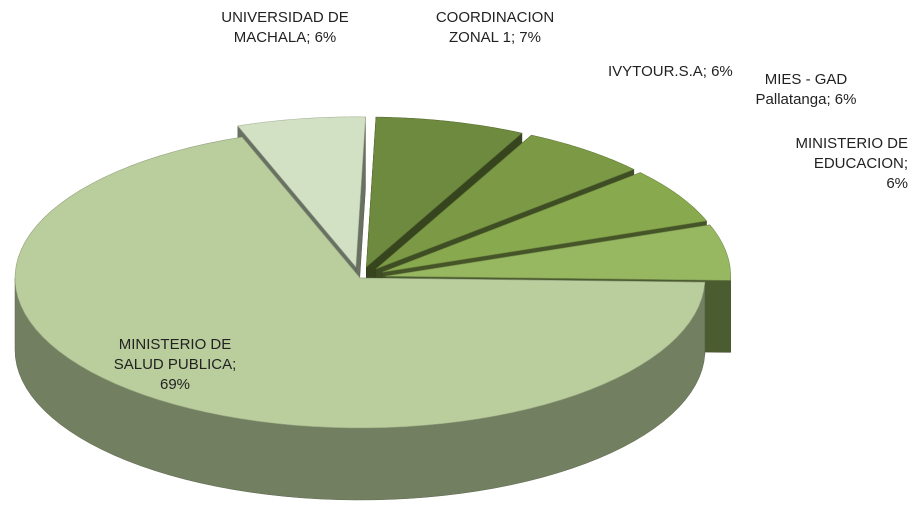 Image resolution: width=919 pixels, height=531 pixels. Describe the element at coordinates (670, 71) in the screenshot. I see `data-label: IVYTOUR.S.A; 6%` at that location.